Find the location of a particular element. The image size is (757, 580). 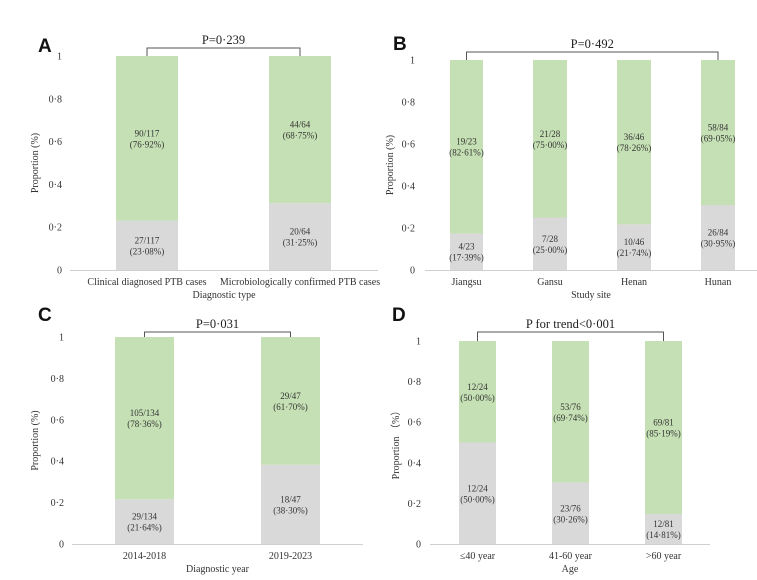

data-label-count: 18/47 is located at coordinates (290, 499).